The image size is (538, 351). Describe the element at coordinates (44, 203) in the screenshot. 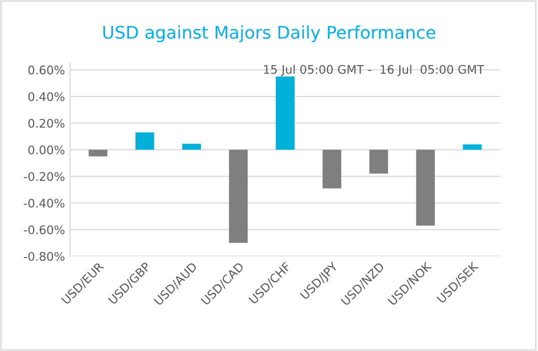

I see `y-tick-label: -0.40%` at that location.